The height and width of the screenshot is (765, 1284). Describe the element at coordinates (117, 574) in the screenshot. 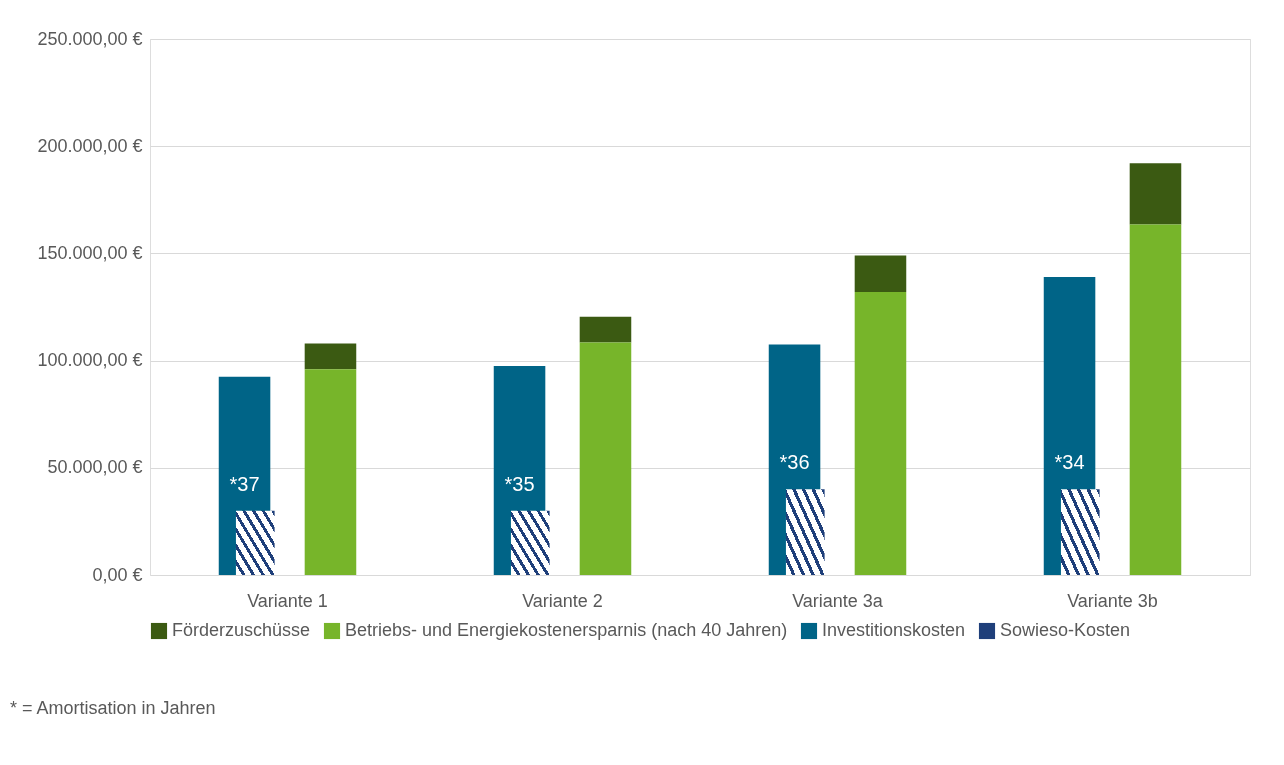

I see `y-tick-label: 0,00 €` at that location.